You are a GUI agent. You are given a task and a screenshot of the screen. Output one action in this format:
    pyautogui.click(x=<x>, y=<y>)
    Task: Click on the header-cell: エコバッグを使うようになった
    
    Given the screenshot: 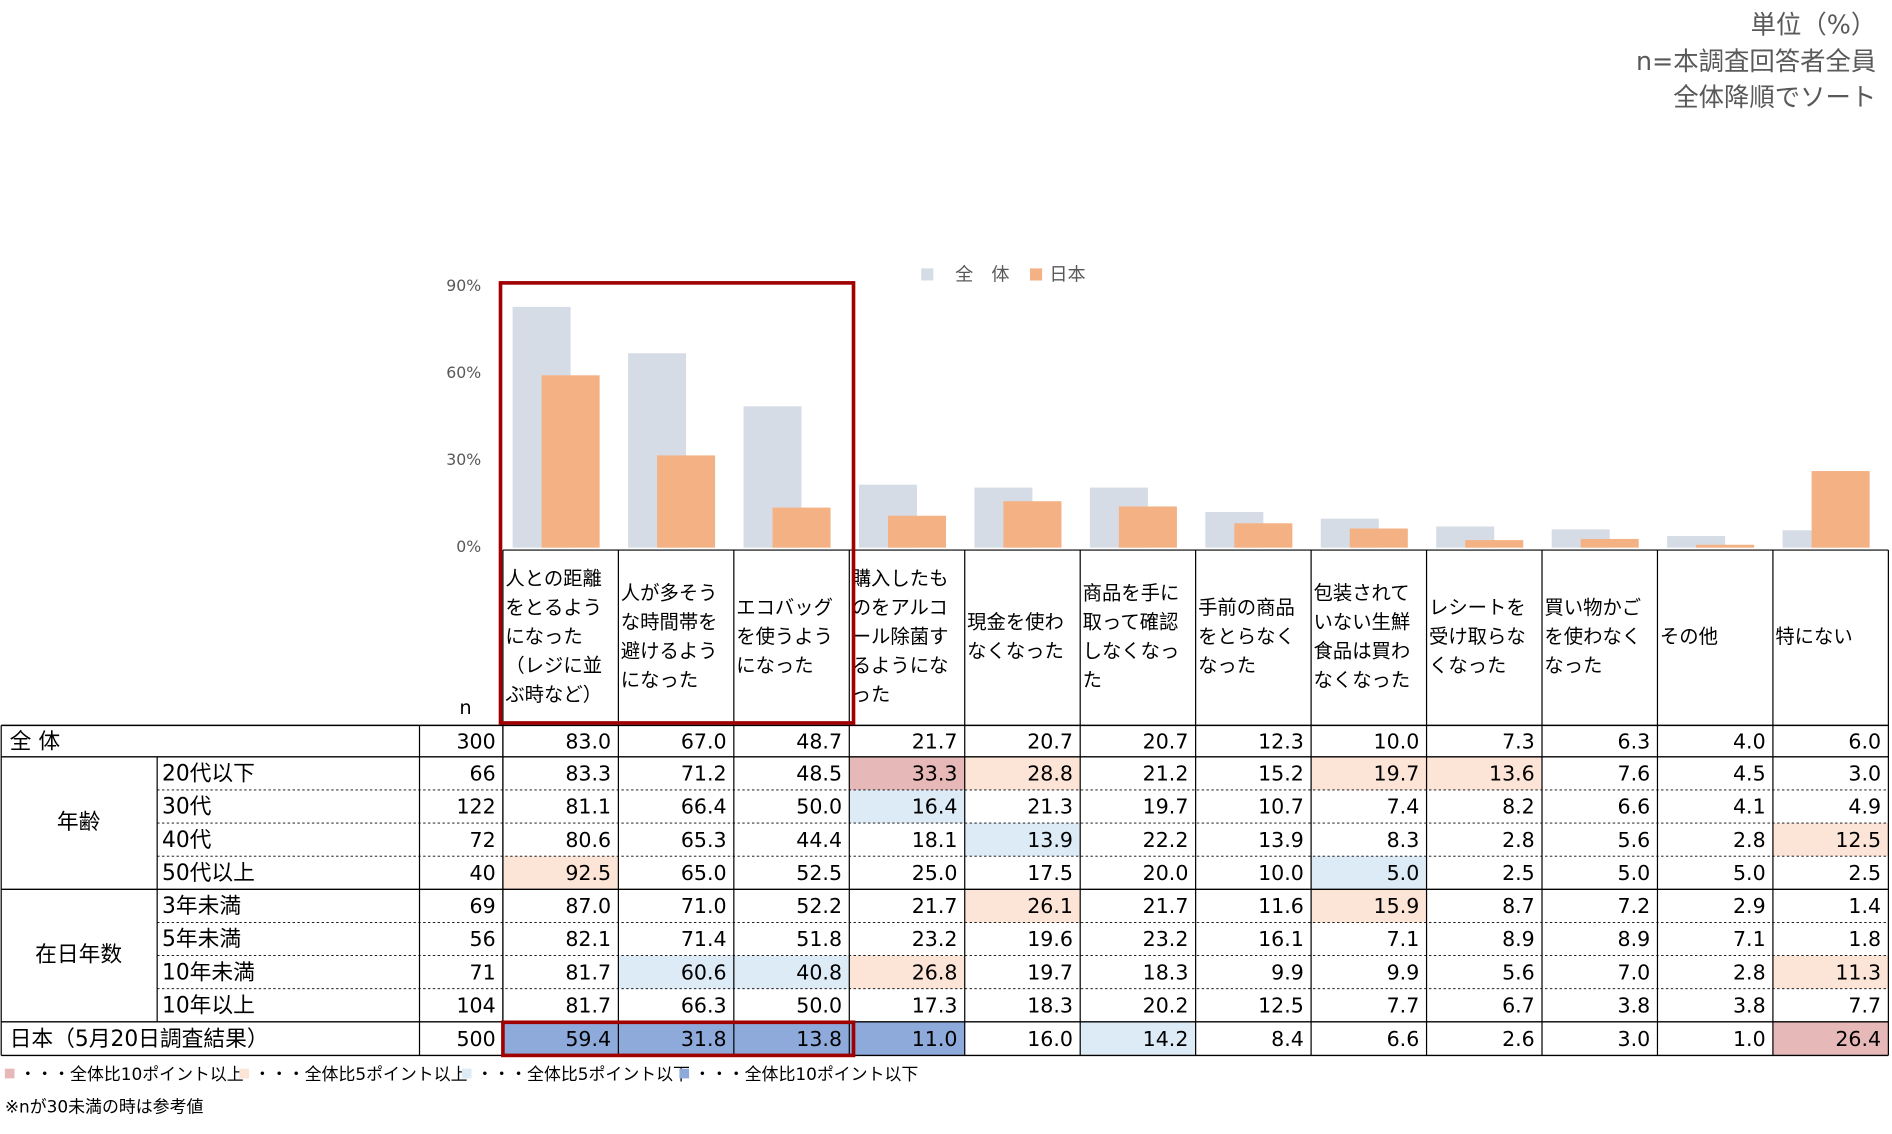 What is the action you would take?
    pyautogui.click(x=784, y=635)
    